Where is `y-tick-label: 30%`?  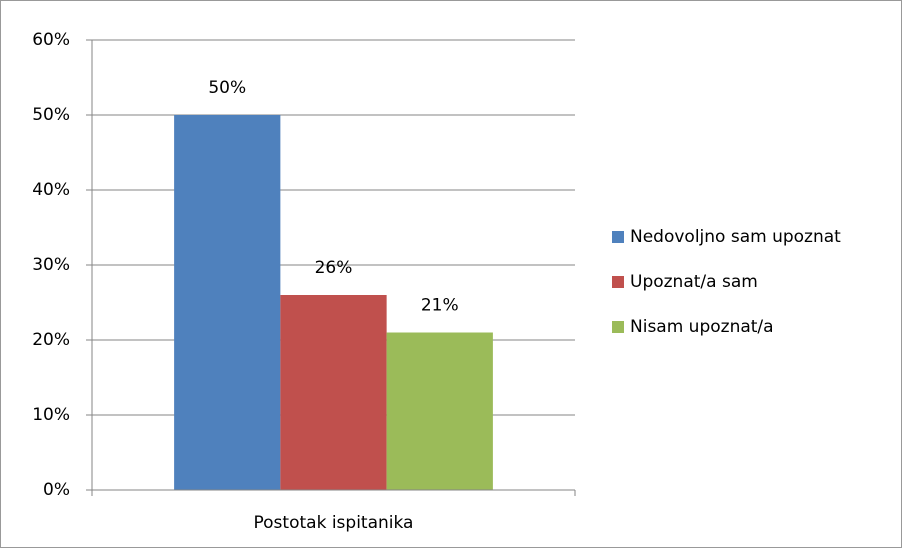 y-tick-label: 30% is located at coordinates (51, 265).